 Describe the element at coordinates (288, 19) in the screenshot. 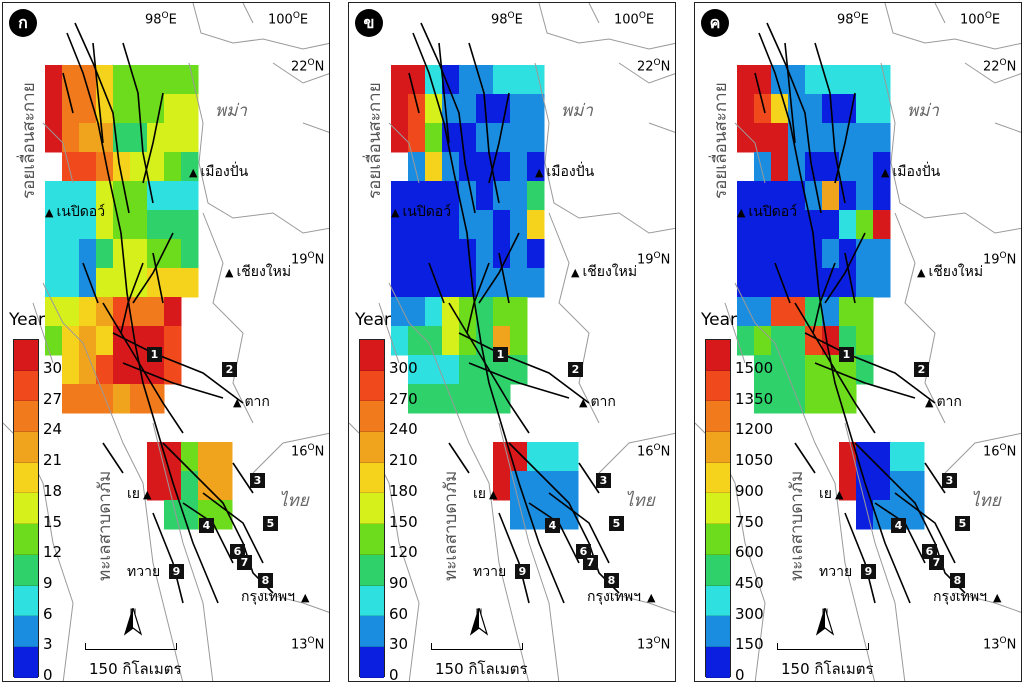

I see `lon-100-label: 100OE` at that location.